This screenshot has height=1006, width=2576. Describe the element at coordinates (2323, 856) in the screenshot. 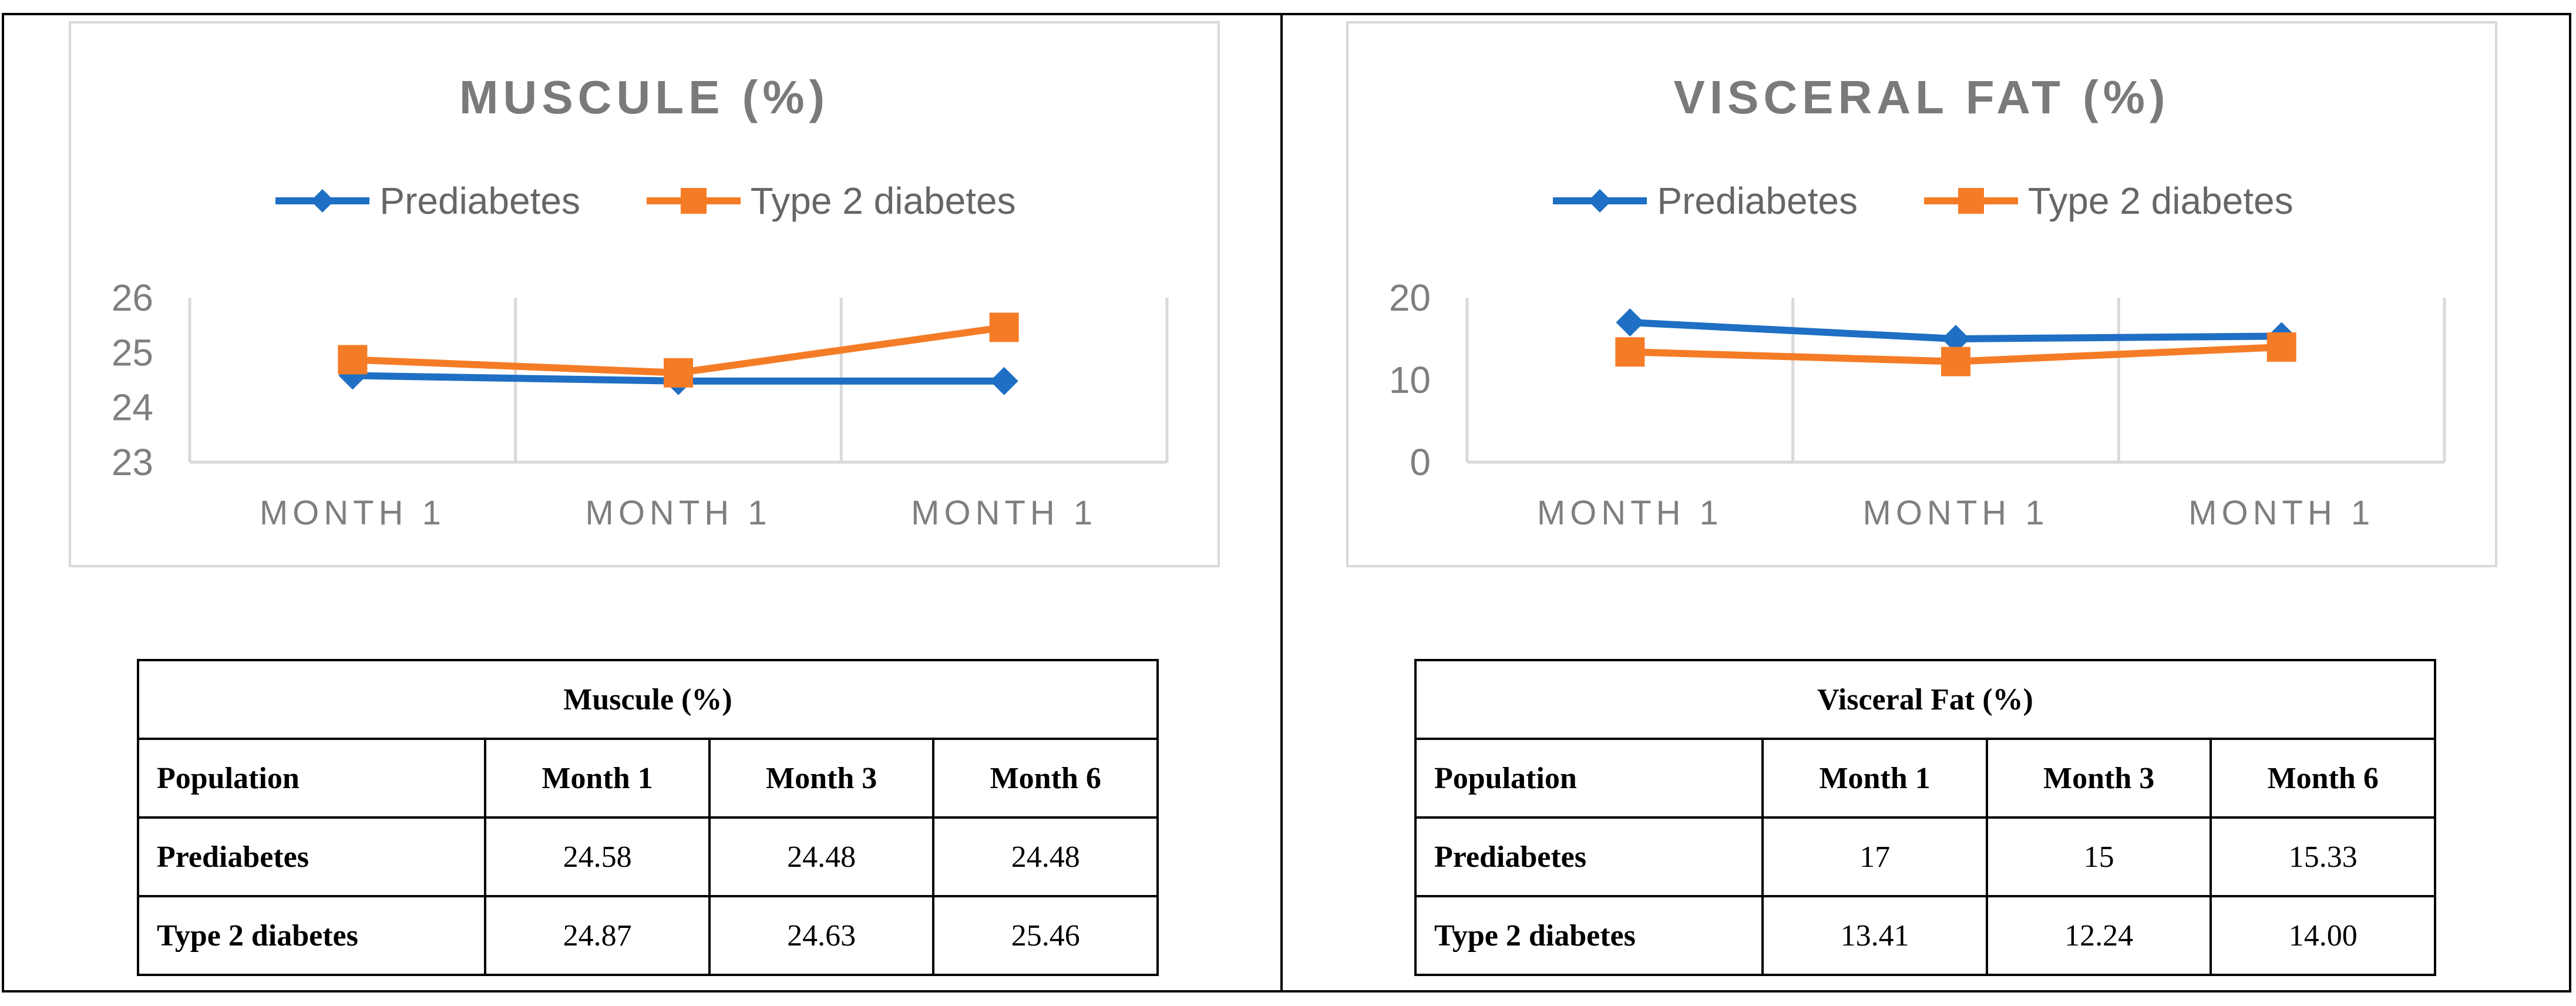

I see `cell-value: 15.33` at that location.